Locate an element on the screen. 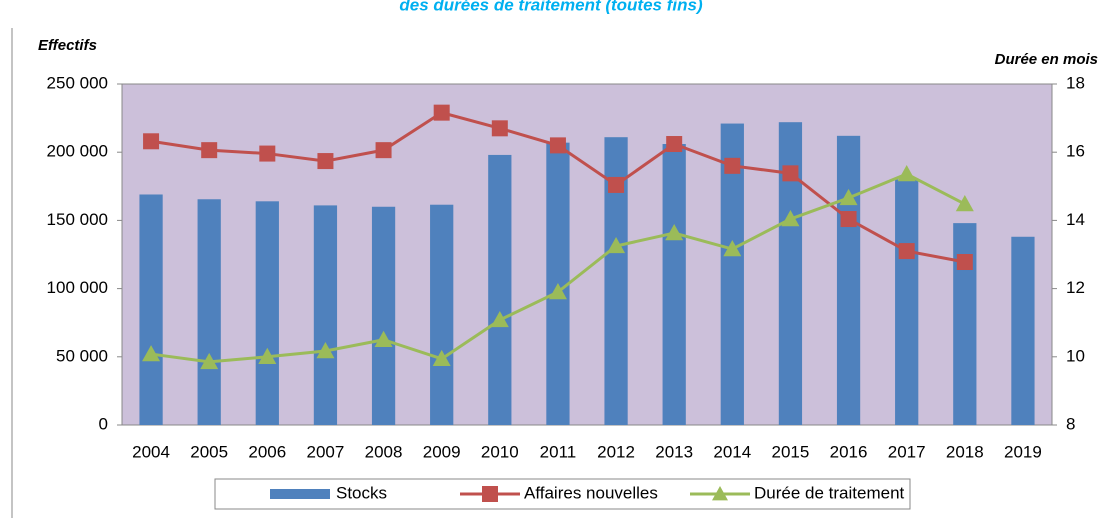  x-tick-label: 2019 is located at coordinates (1023, 451).